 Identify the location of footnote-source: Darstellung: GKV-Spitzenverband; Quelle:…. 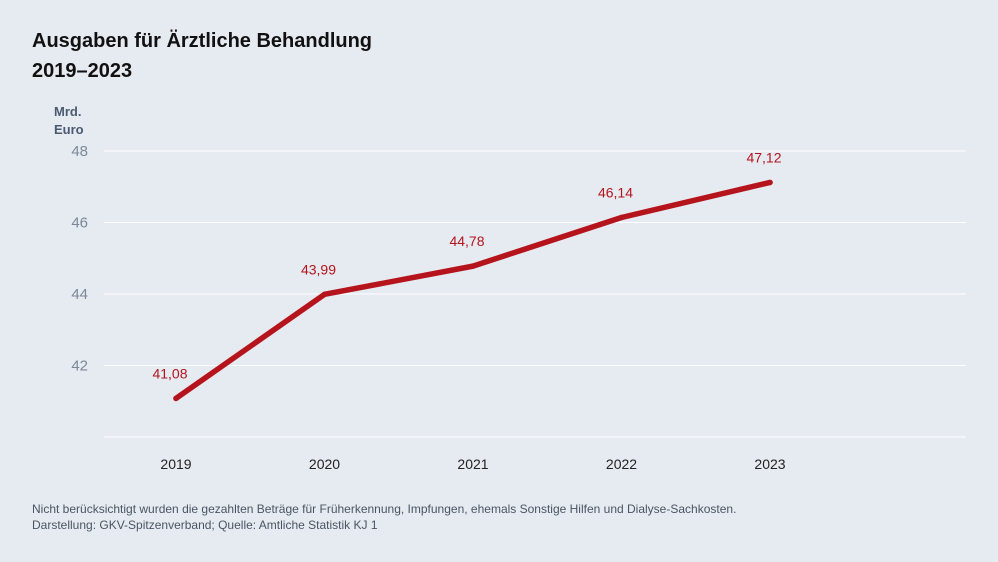
(205, 525).